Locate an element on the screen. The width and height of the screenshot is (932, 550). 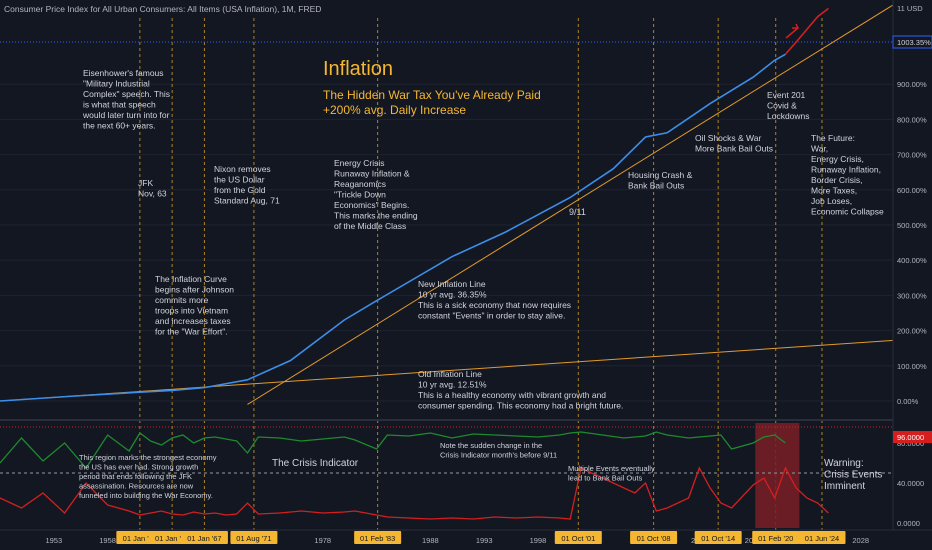
note-old_line: 10 yr avg. 12.51% is located at coordinates (452, 385).